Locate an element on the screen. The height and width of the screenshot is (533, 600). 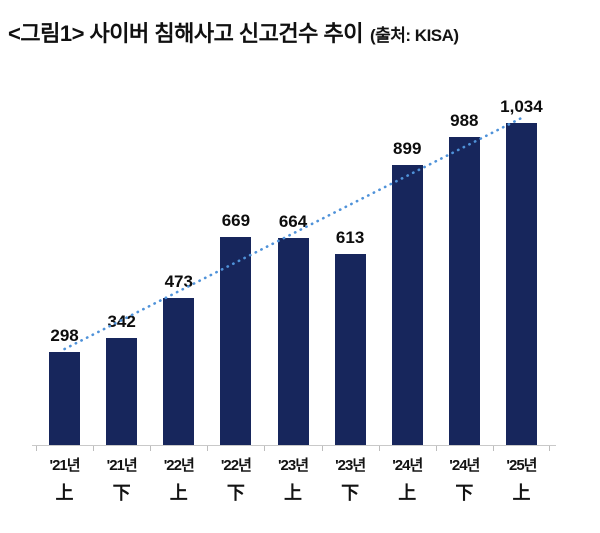
x-axis-label: '21년 上 is located at coordinates (65, 479).